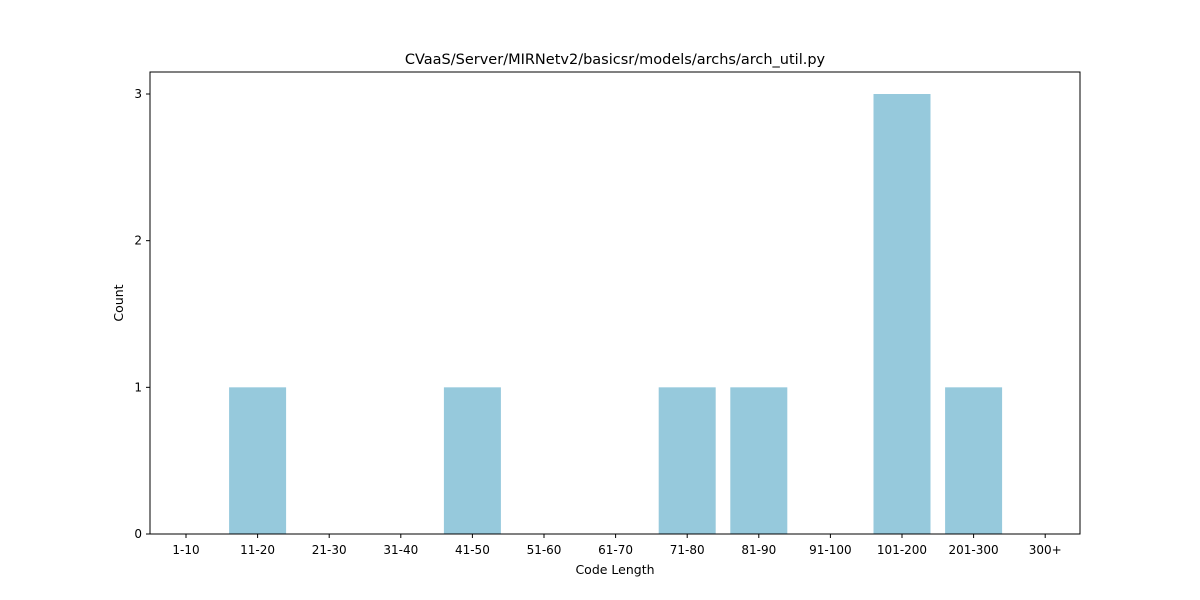 This screenshot has height=600, width=1200. What do you see at coordinates (118, 302) in the screenshot?
I see `y-axis-label: Count` at bounding box center [118, 302].